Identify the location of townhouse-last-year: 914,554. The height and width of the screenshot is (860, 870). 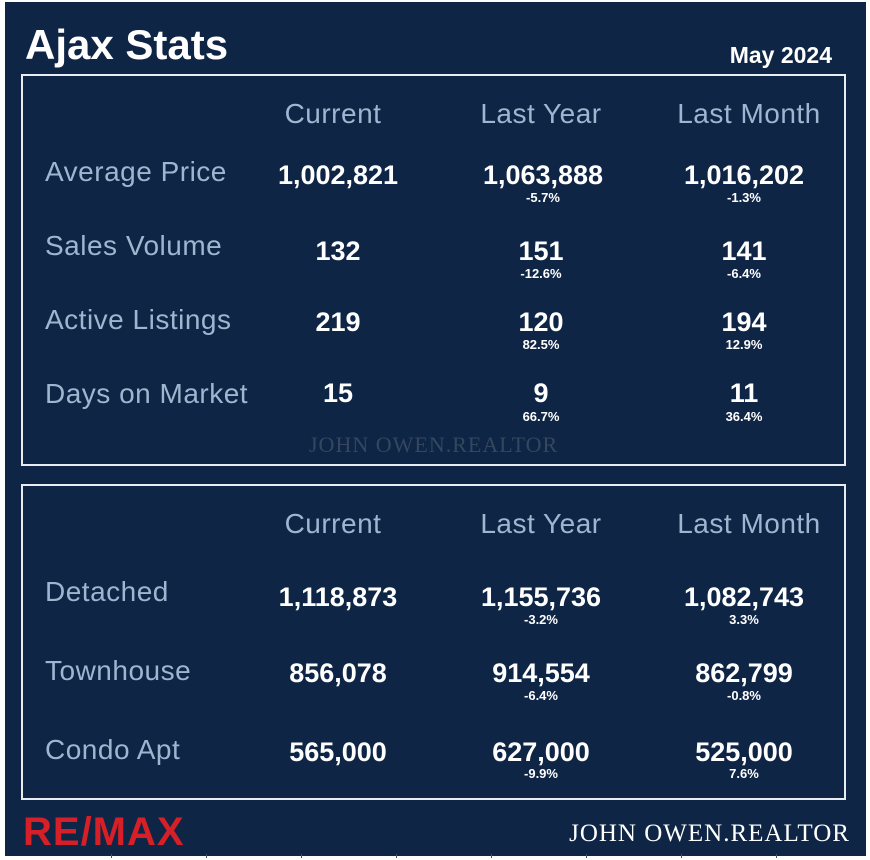
(541, 673).